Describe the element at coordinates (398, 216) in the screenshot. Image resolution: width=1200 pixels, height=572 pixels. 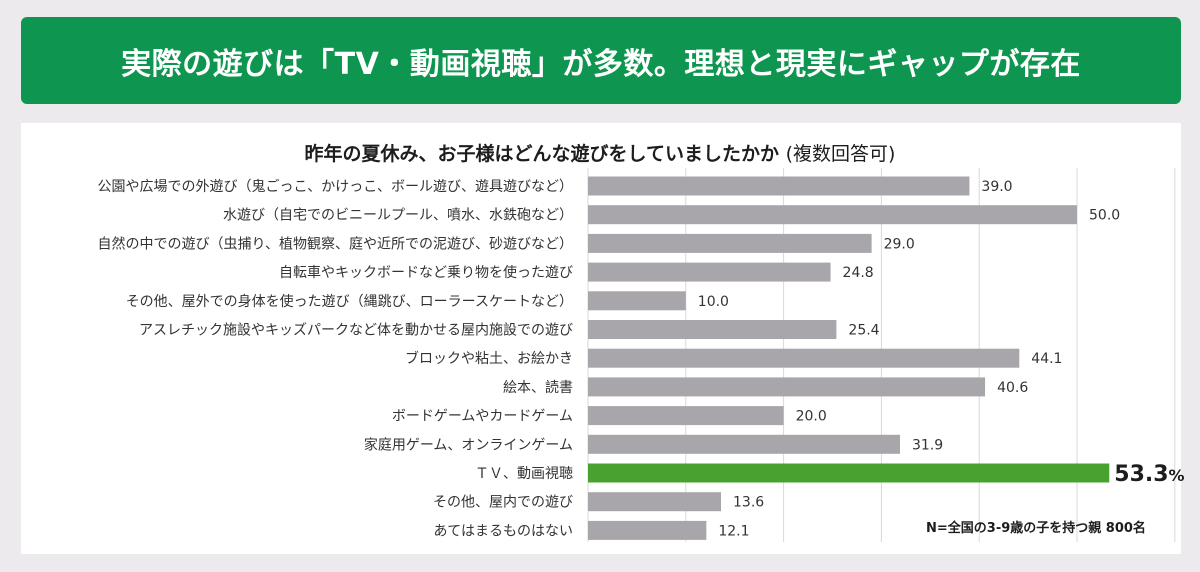
I see `category-label: 水遊び（自宅でのビニールプール、噴水、水鉄砲など）` at that location.